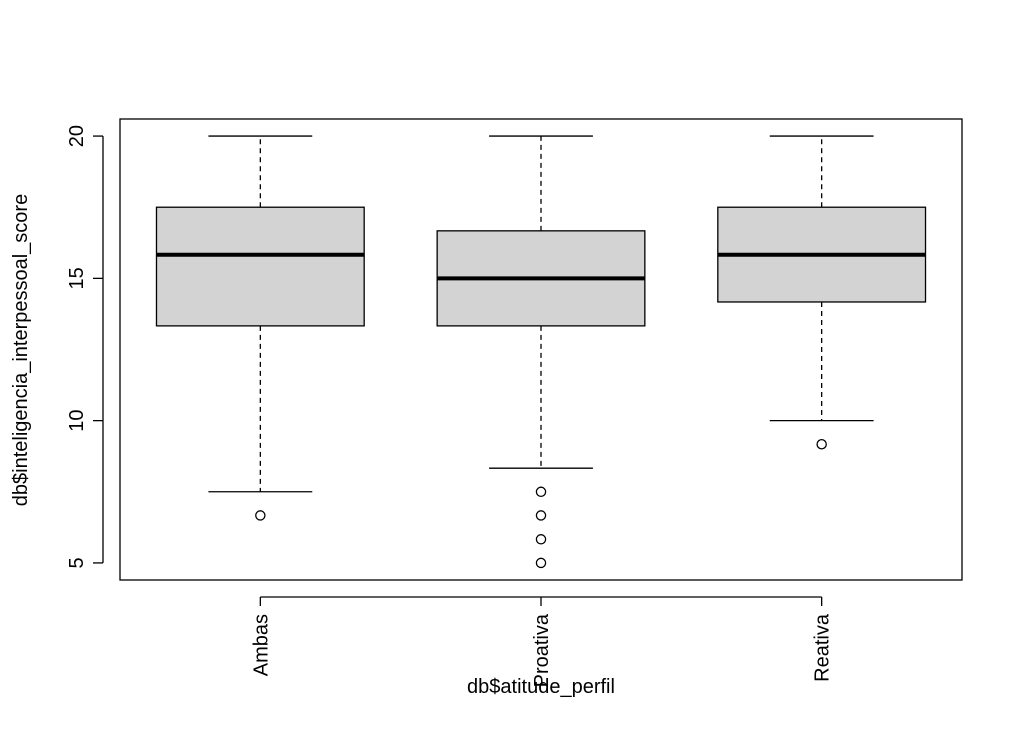 Image resolution: width=1024 pixels, height=731 pixels. I want to click on x-tick-label: Reativa, so click(823, 647).